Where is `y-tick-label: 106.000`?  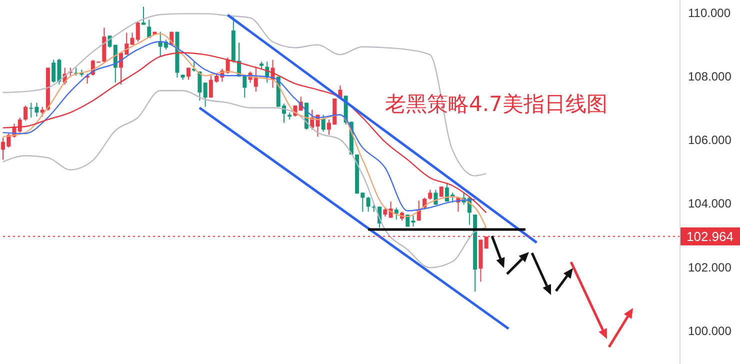
y-tick-label: 106.000 is located at coordinates (710, 140).